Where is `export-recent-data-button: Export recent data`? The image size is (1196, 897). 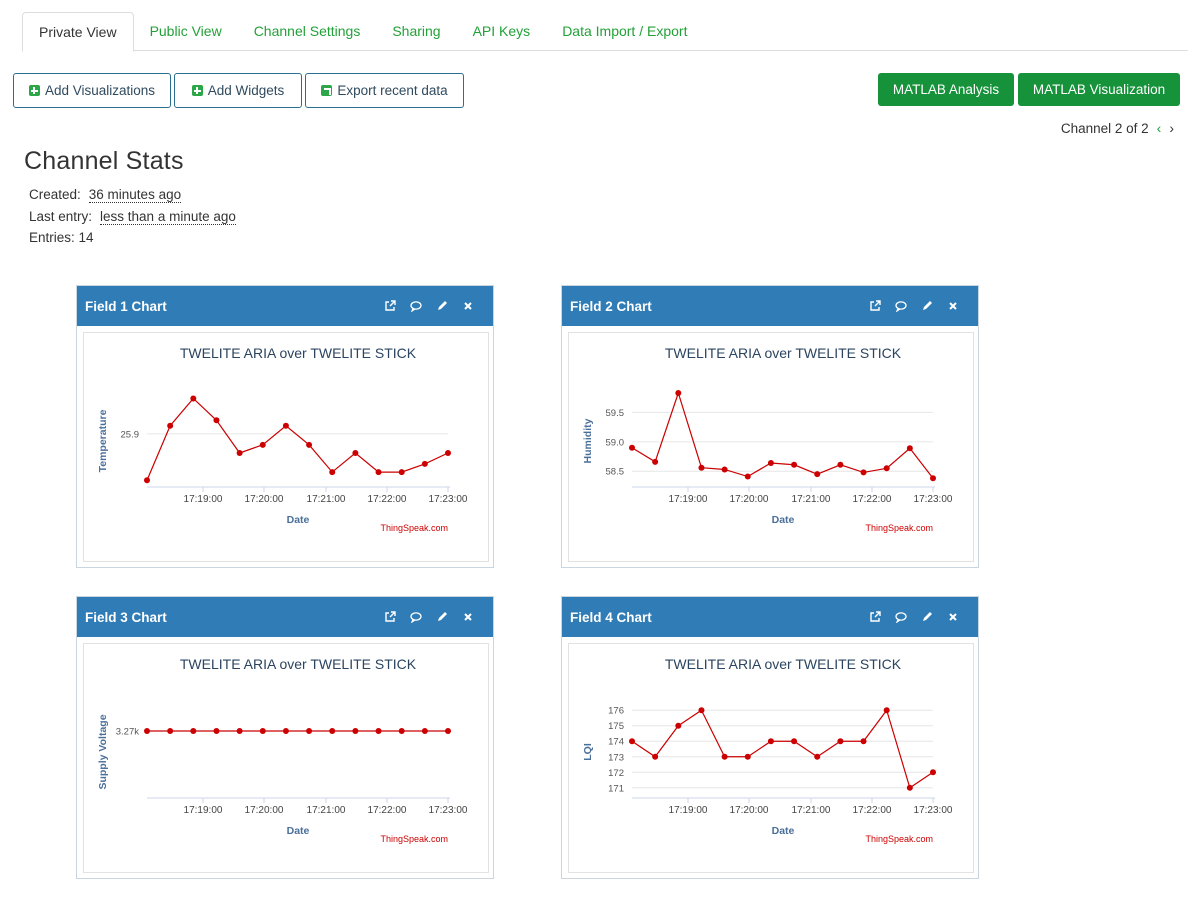
export-recent-data-button: Export recent data is located at coordinates (384, 90).